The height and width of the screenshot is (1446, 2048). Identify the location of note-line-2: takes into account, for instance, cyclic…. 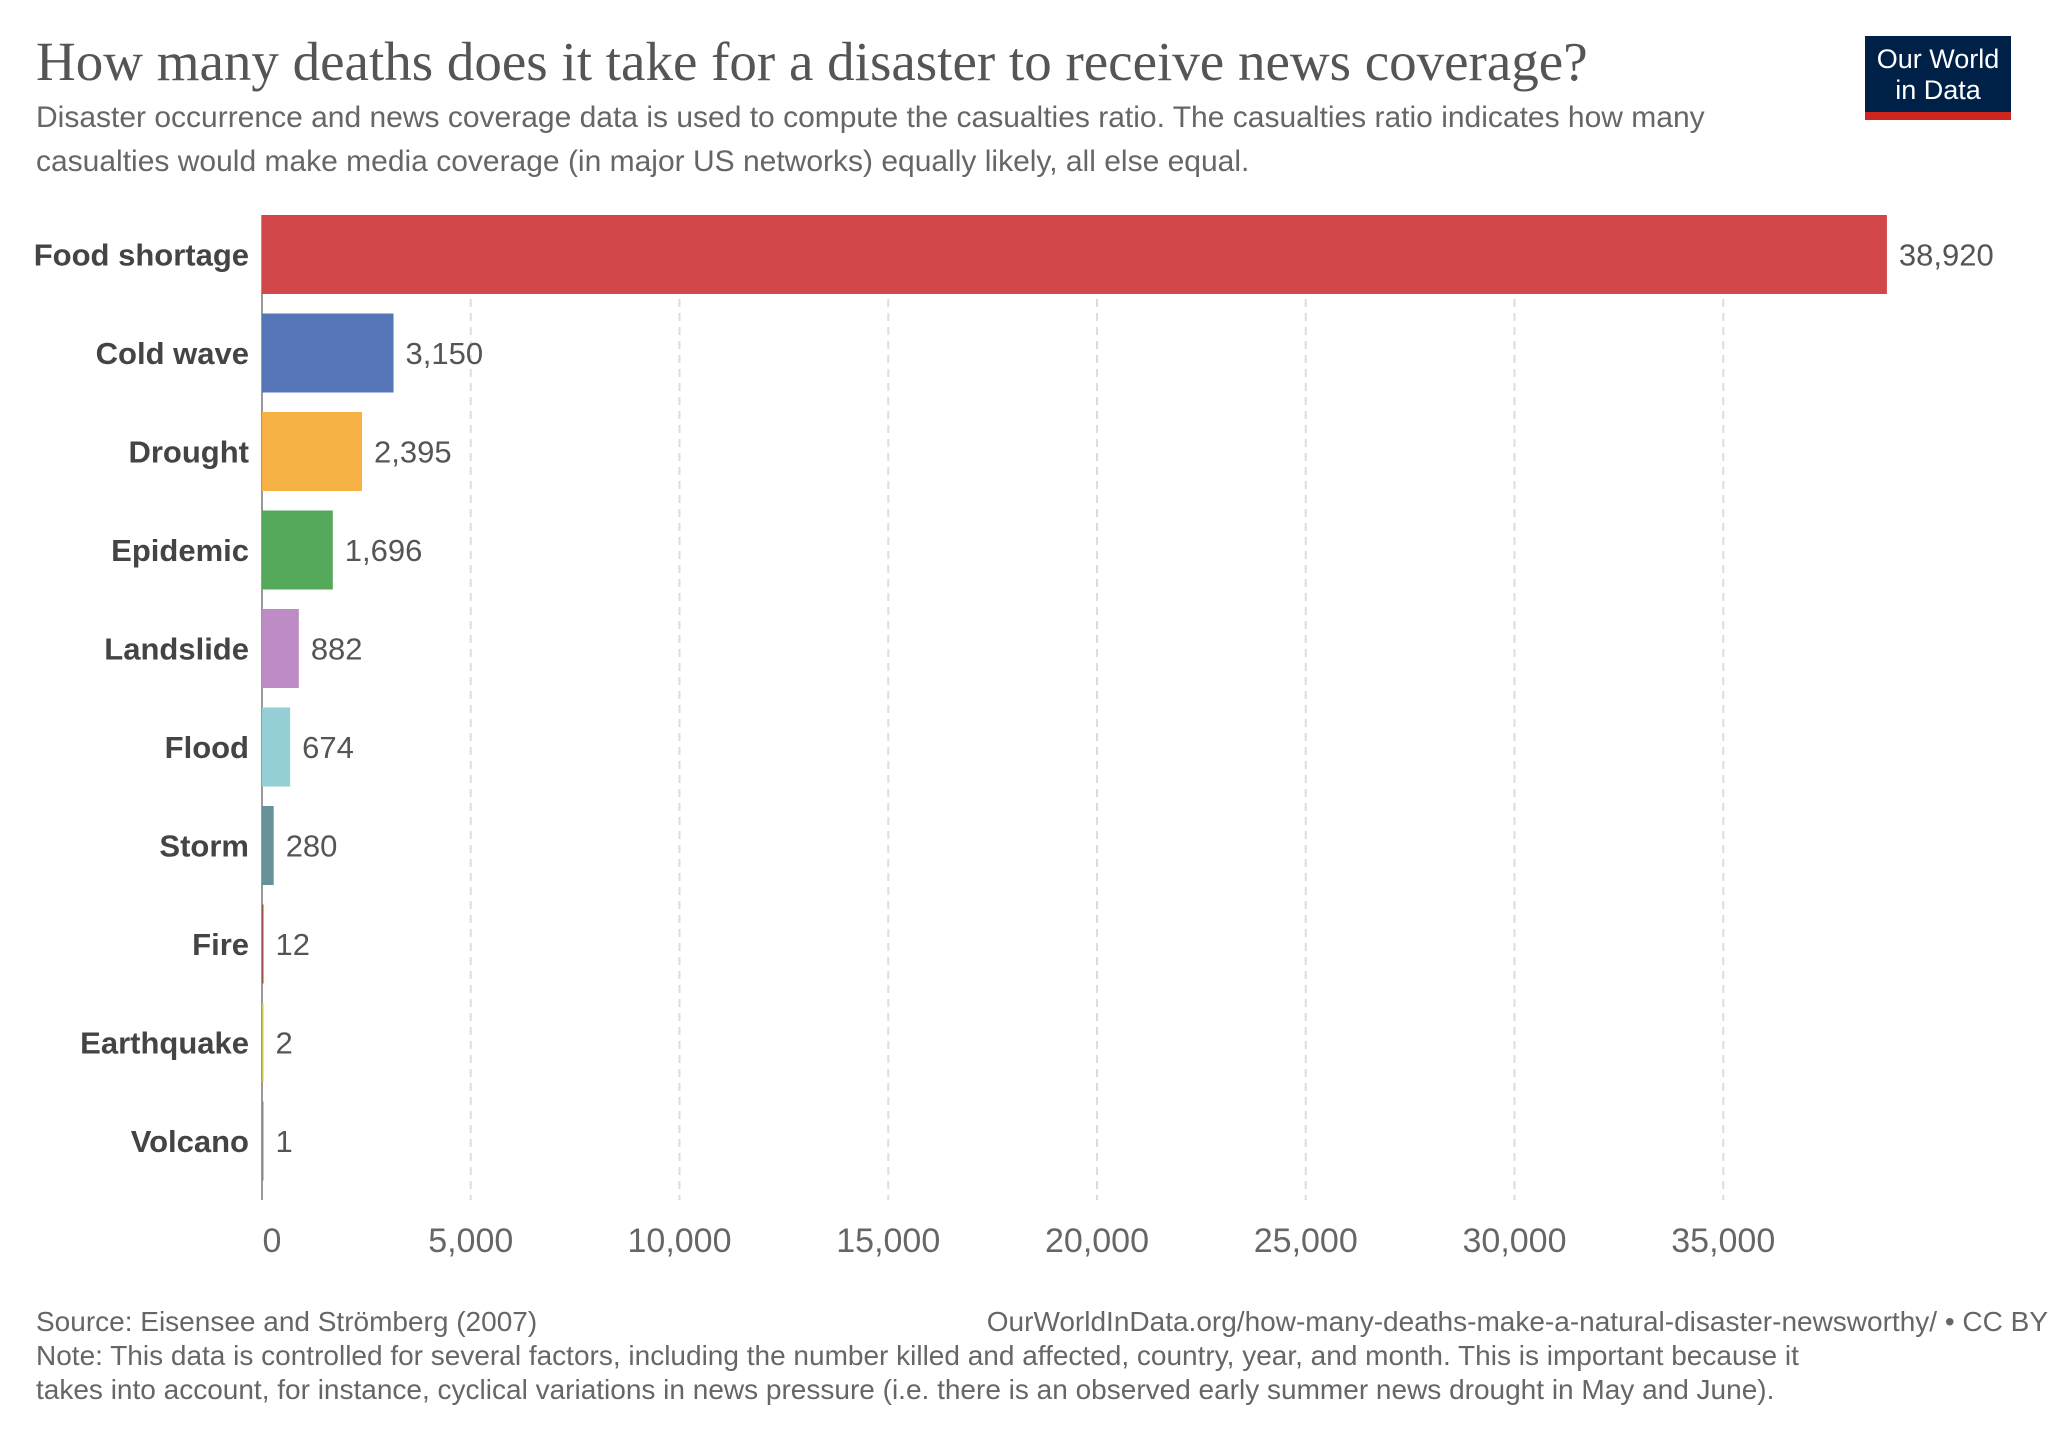
(905, 1389).